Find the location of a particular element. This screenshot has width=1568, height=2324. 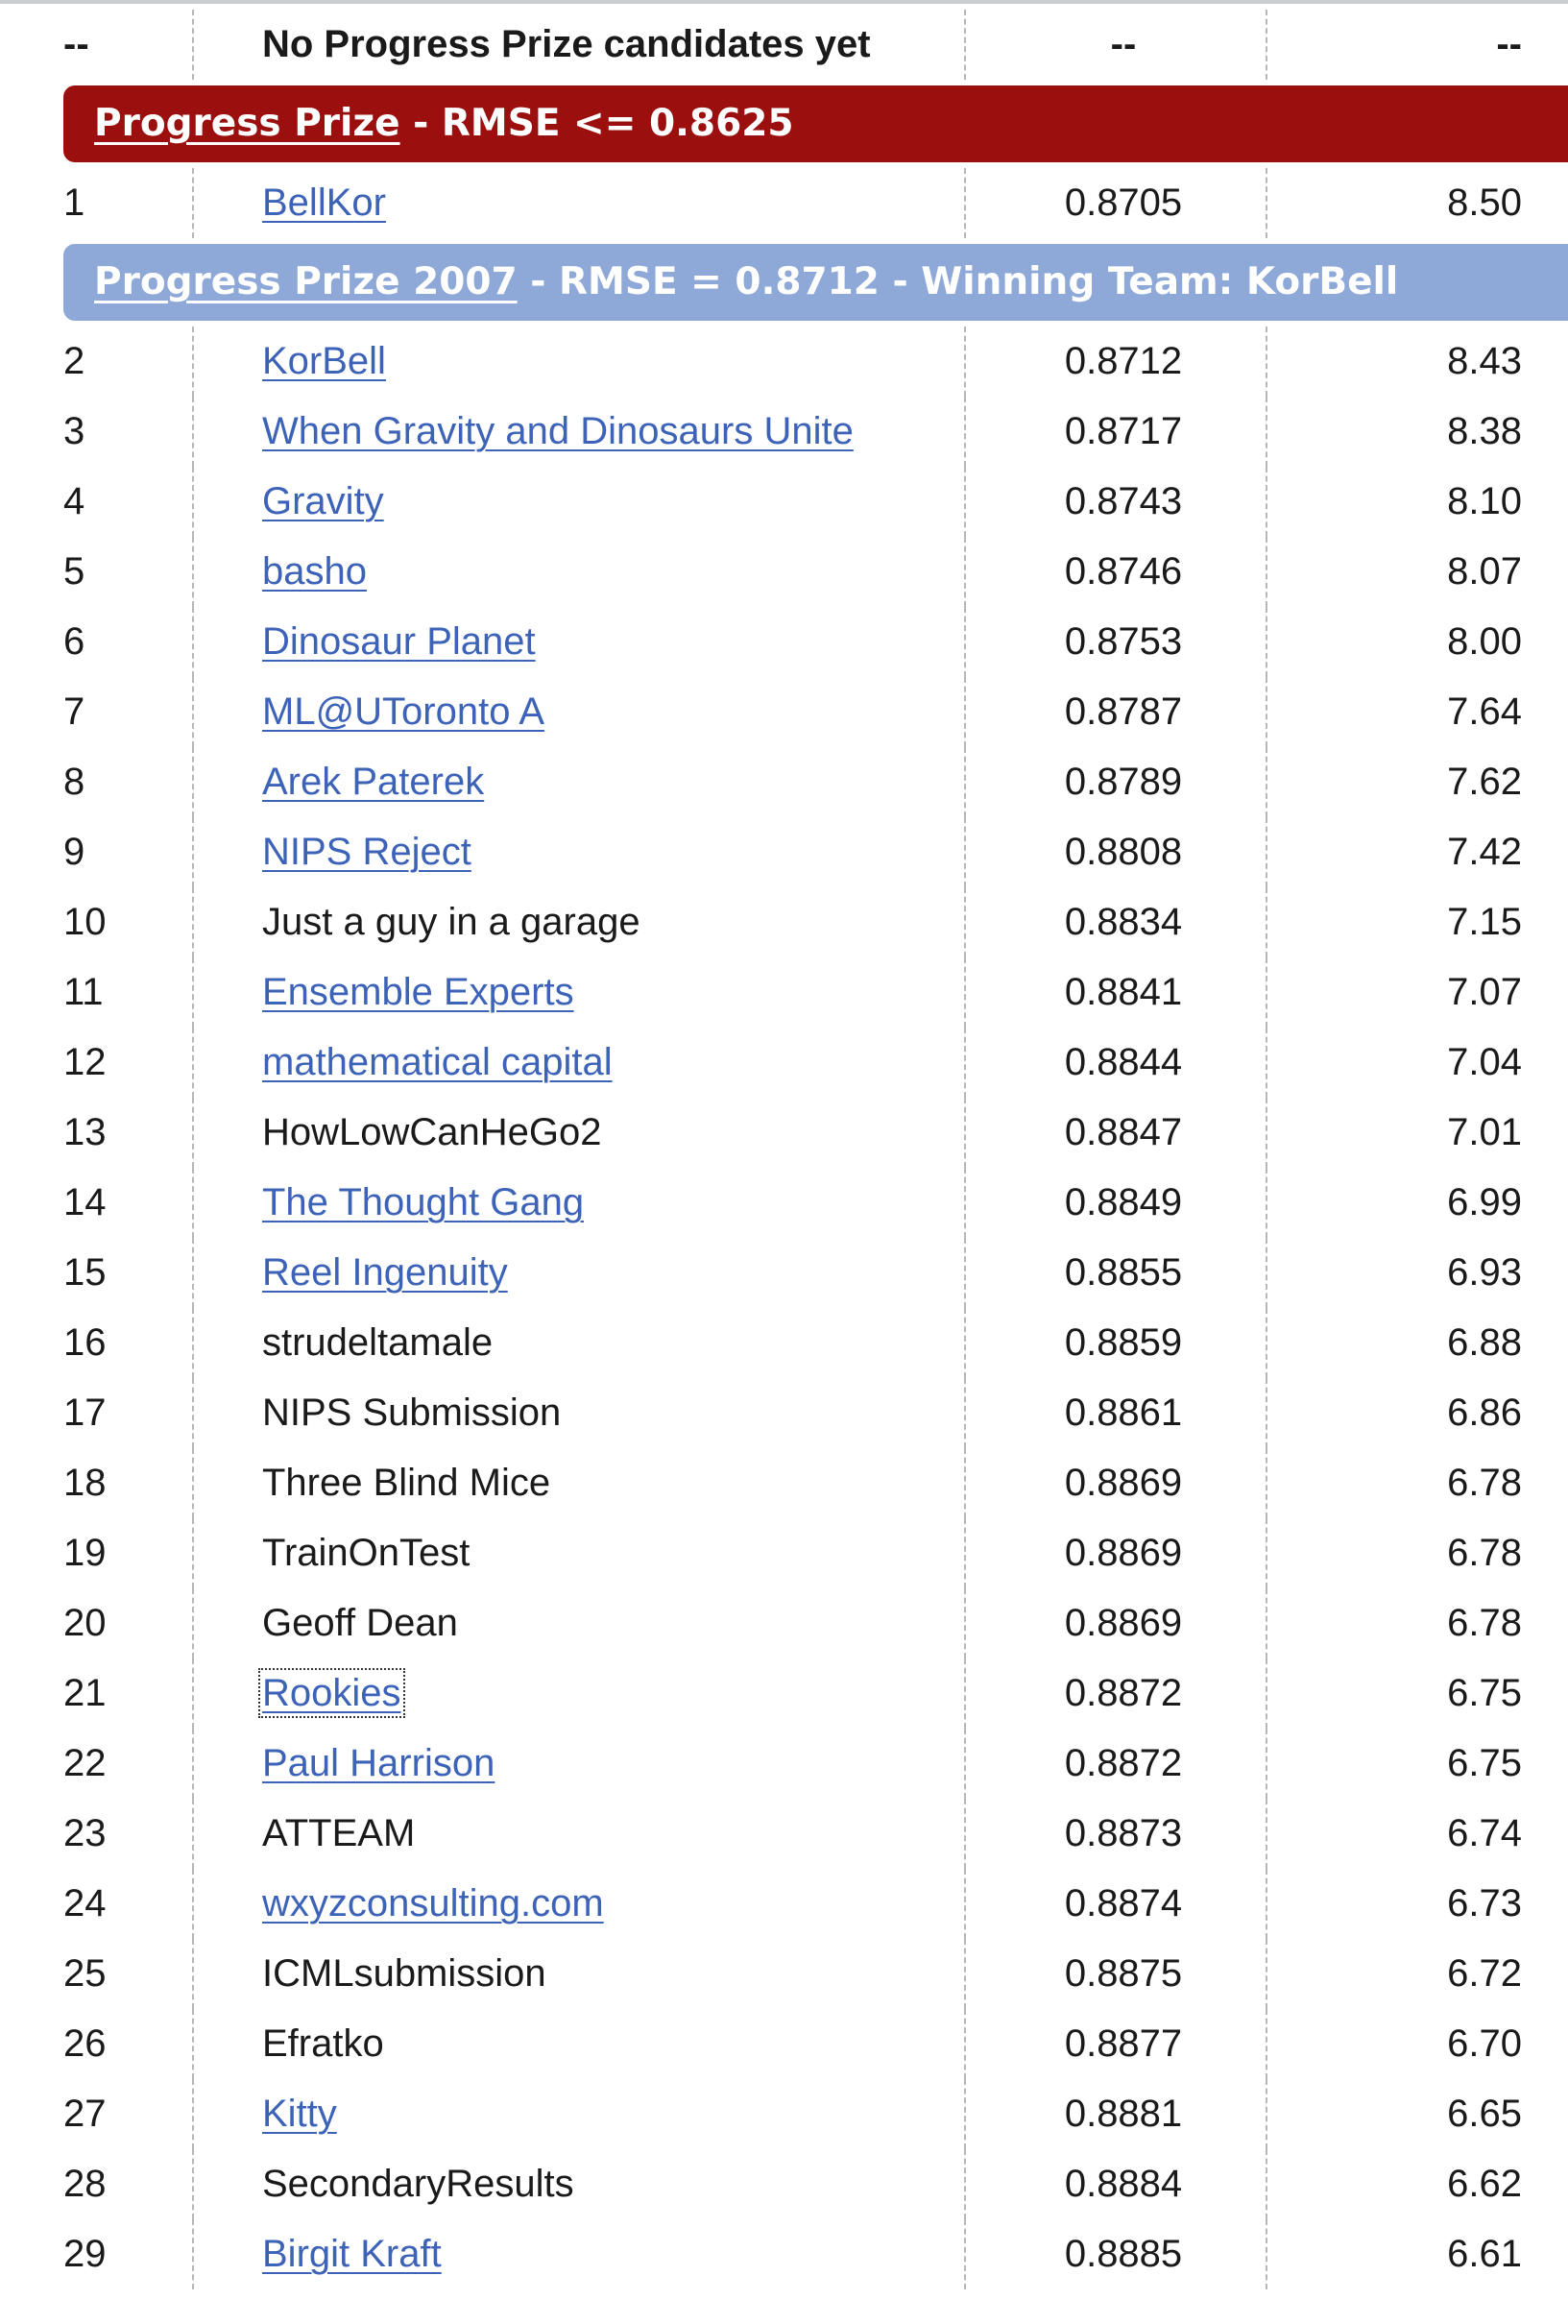

improvement-cell: 6.75 is located at coordinates (1484, 1693).